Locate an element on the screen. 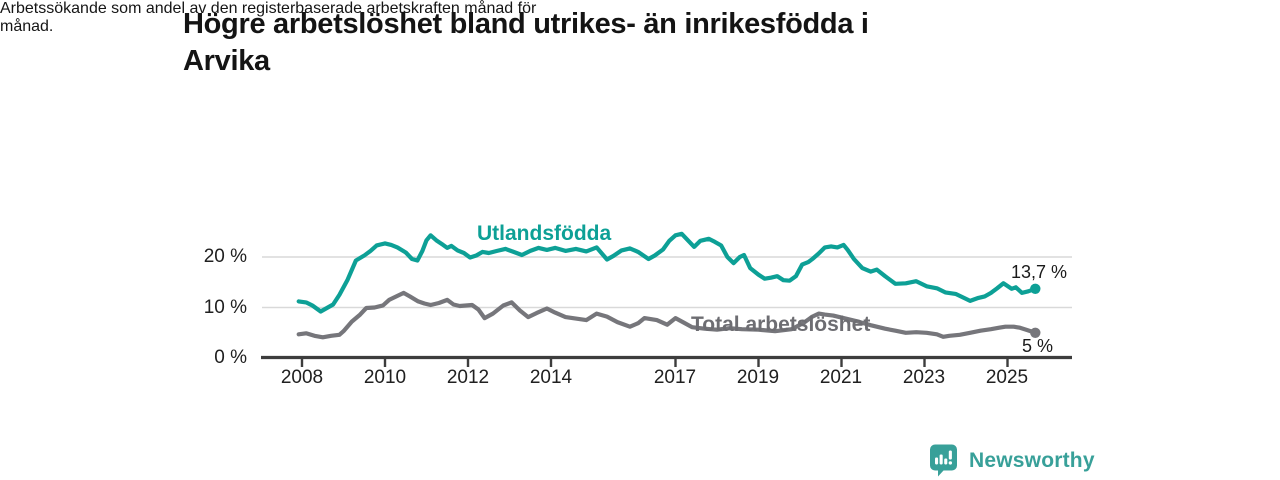 Image resolution: width=1280 pixels, height=480 pixels. series-line-utlandsf-dda is located at coordinates (667, 272).